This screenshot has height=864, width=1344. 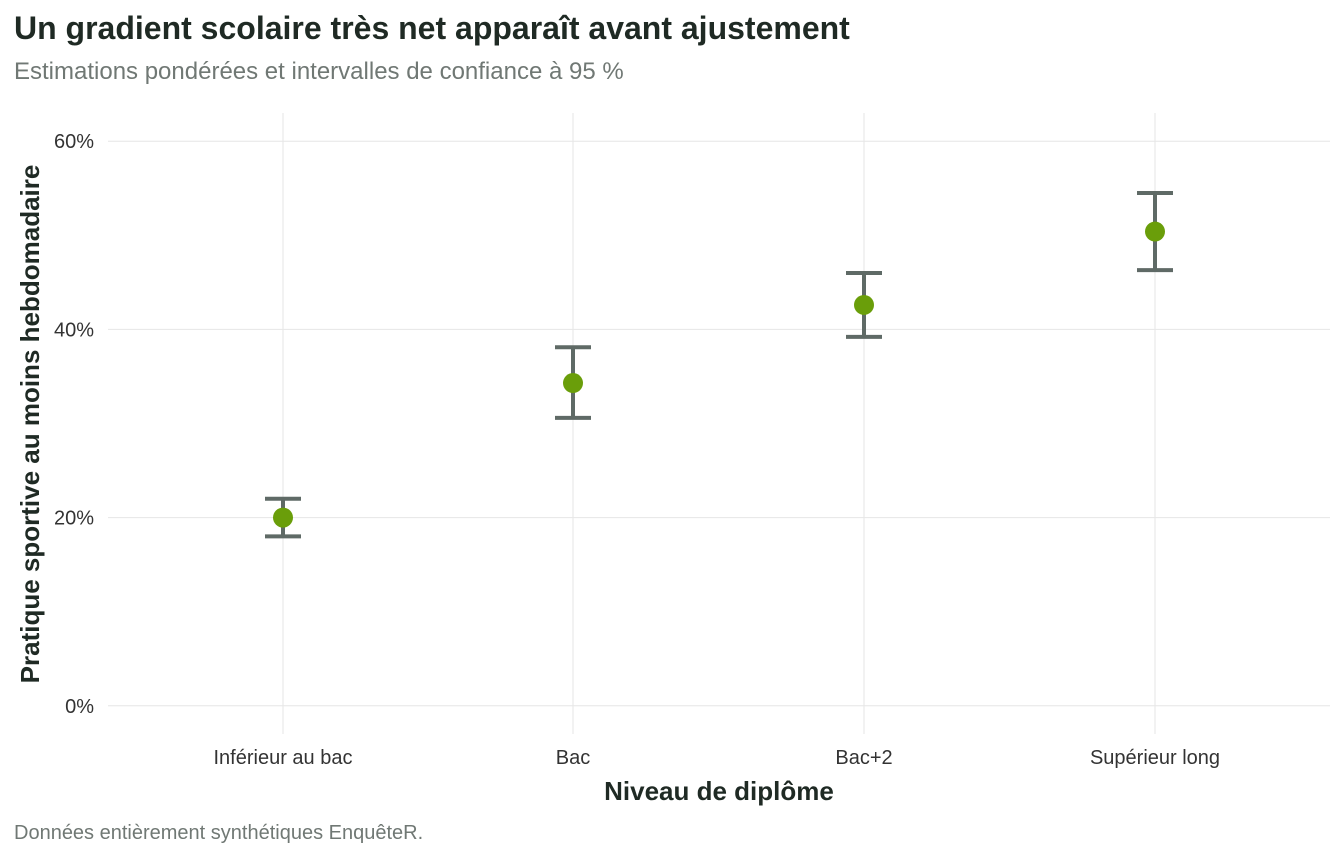 What do you see at coordinates (1155, 758) in the screenshot?
I see `x-tick-label: Supérieur long` at bounding box center [1155, 758].